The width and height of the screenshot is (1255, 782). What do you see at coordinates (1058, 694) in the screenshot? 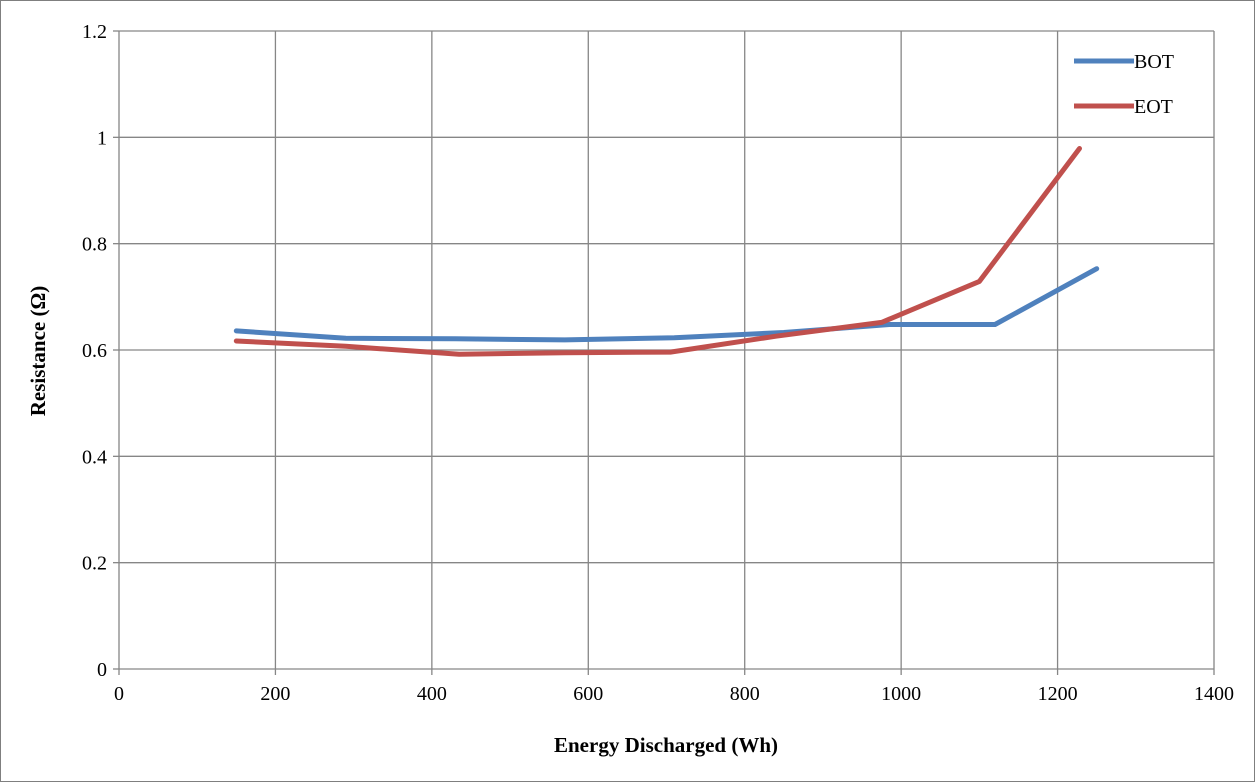
I see `x-tick-label: 1200` at bounding box center [1058, 694].